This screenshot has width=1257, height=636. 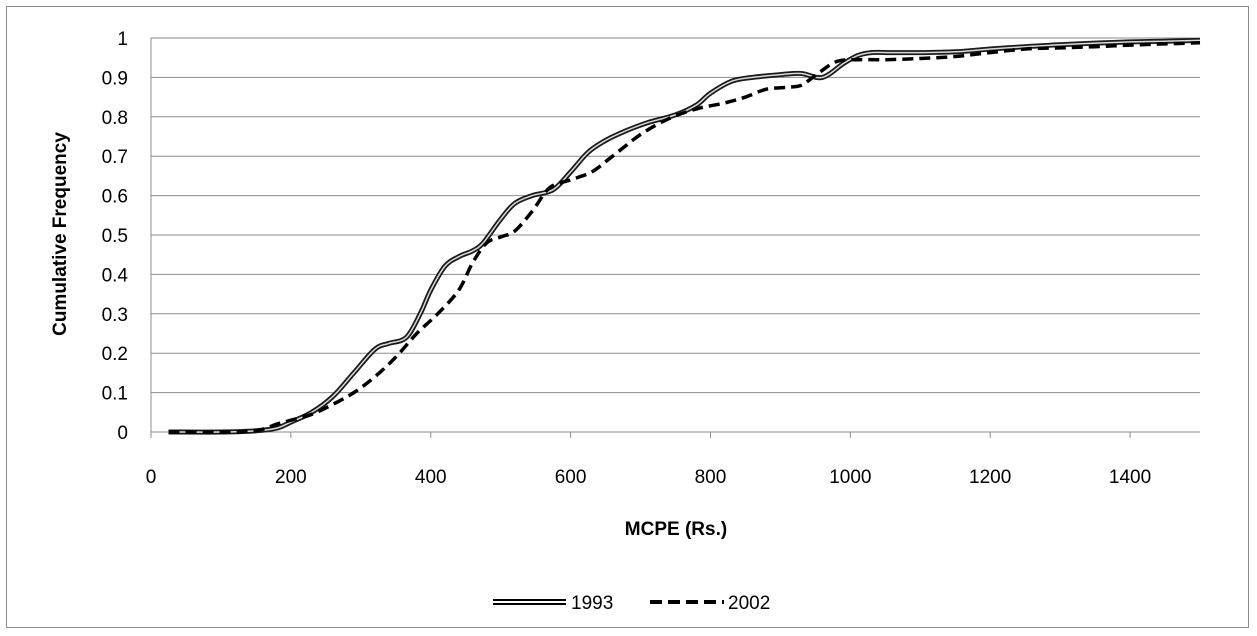 What do you see at coordinates (151, 477) in the screenshot?
I see `x-tick-label: 0` at bounding box center [151, 477].